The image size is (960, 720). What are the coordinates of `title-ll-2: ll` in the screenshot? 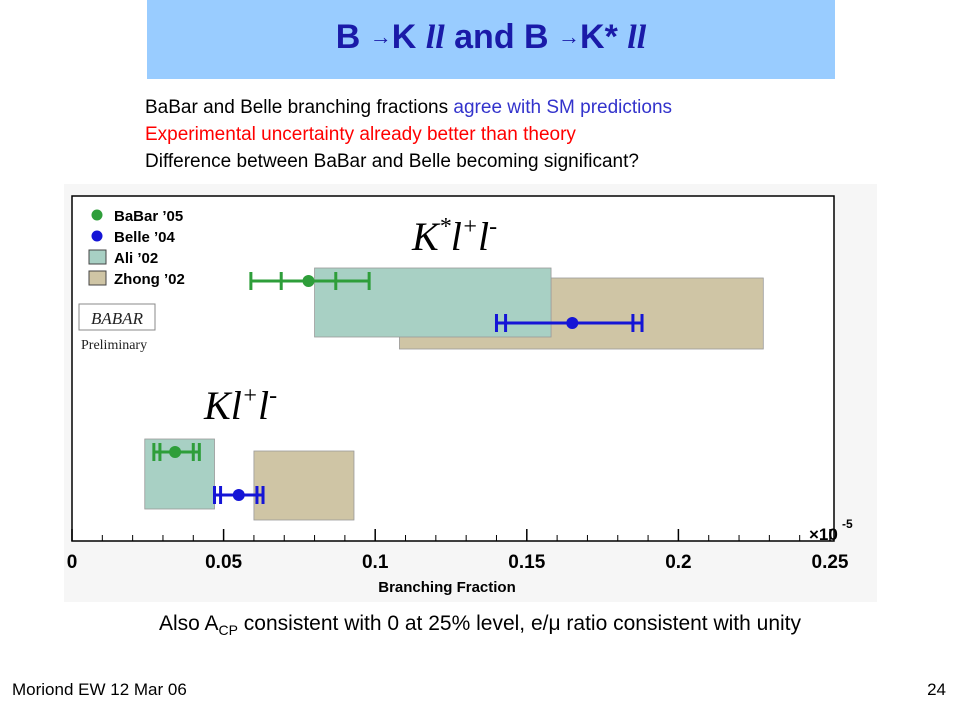 It's located at (637, 37).